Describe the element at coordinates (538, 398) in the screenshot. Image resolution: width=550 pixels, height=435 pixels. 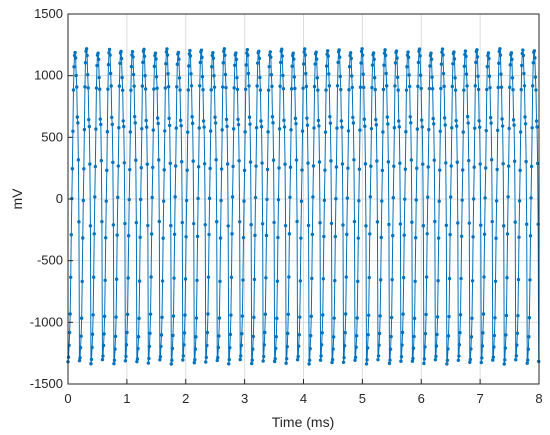
I see `x-tick-label: 8` at that location.